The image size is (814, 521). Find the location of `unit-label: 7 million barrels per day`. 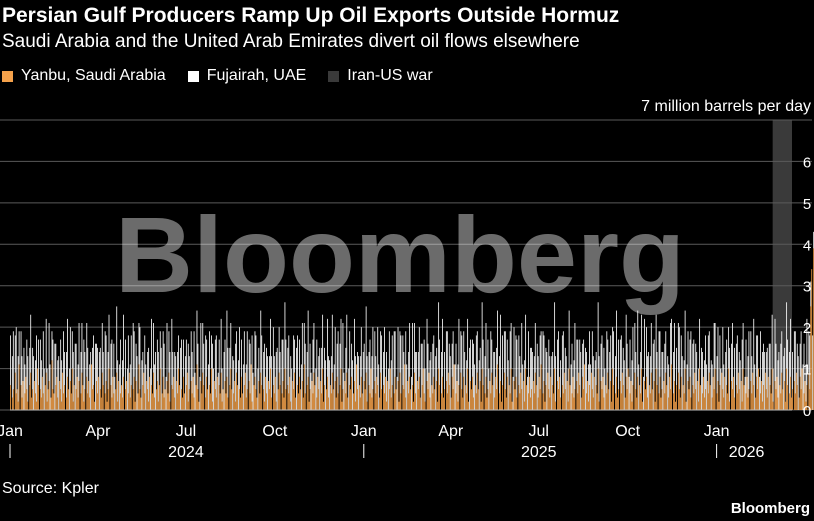

unit-label: 7 million barrels per day is located at coordinates (726, 106).